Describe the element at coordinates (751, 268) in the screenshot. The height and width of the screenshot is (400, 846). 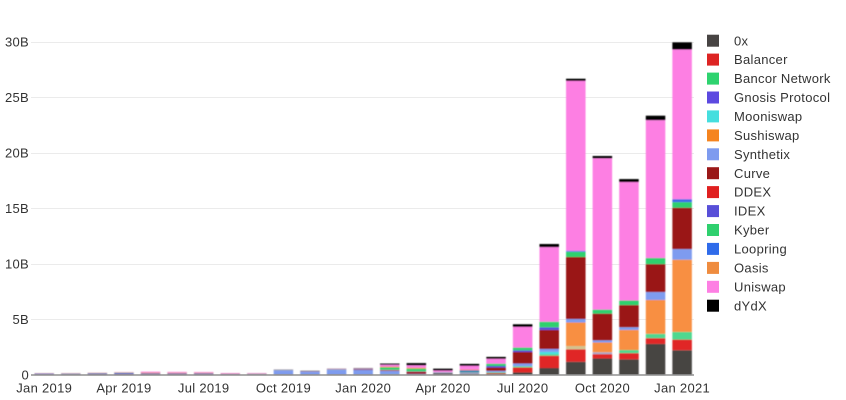
I see `svg-text: Oasis` at that location.